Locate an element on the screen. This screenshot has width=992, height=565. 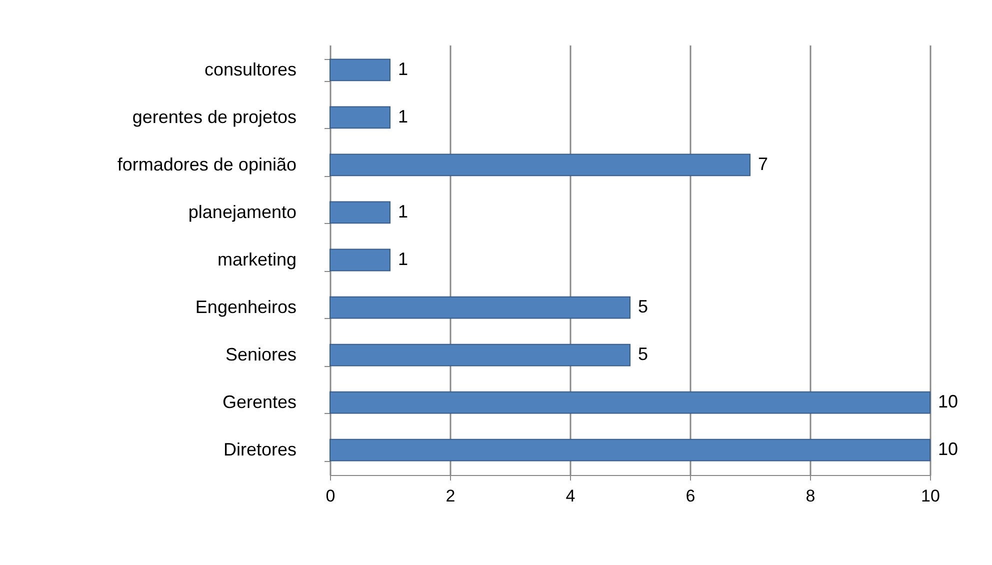
x-tick-label: 10 is located at coordinates (930, 496).